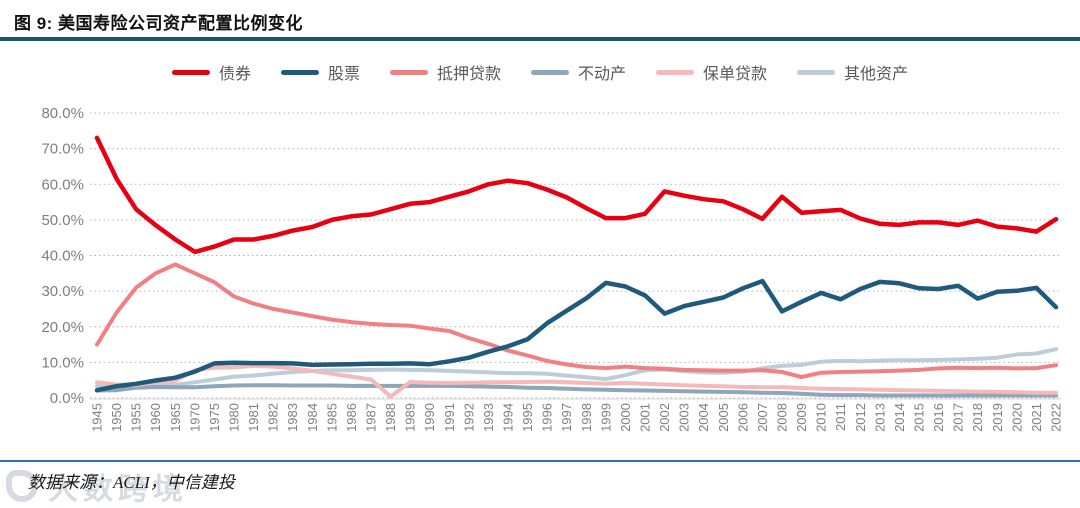 This screenshot has width=1080, height=508. Describe the element at coordinates (840, 417) in the screenshot. I see `x-tick-label: 2011` at that location.